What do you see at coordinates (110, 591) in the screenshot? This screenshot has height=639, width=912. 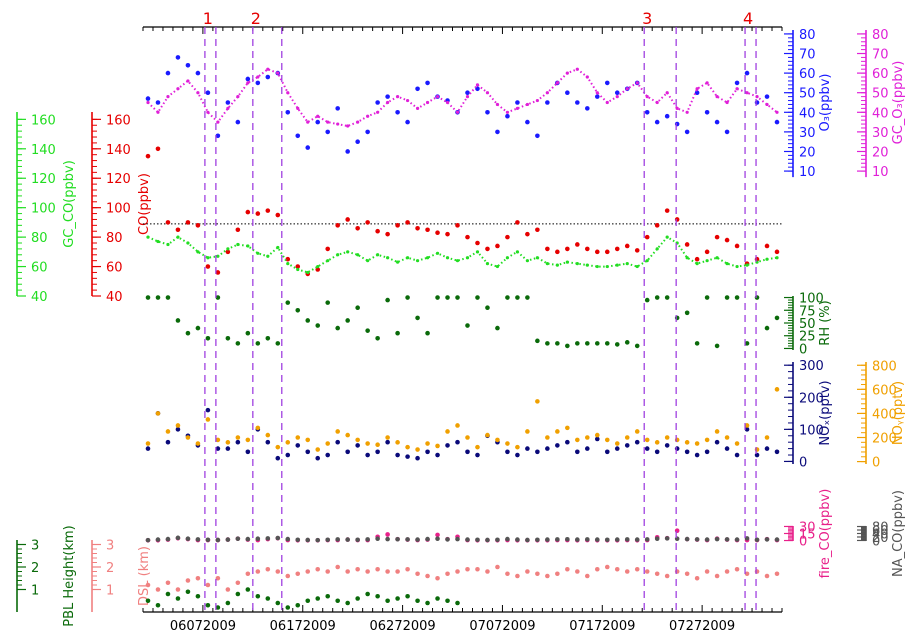 I see `axis-tick-label: 1` at bounding box center [110, 591].